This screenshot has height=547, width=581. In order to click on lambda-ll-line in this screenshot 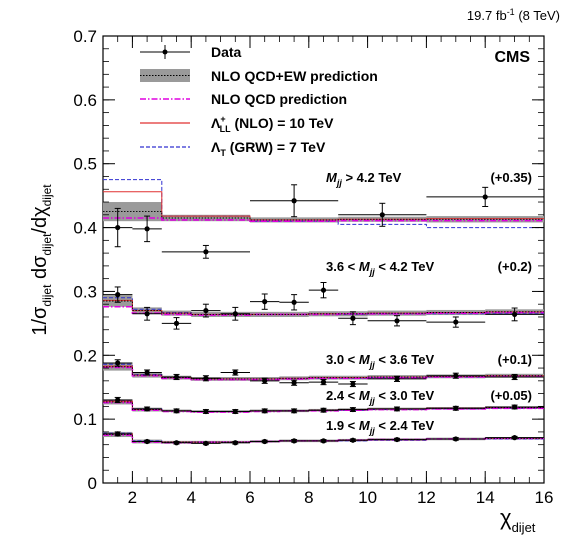, I will do `click(323, 206)`.